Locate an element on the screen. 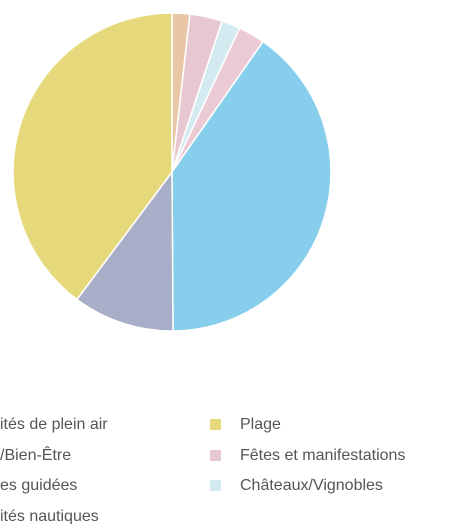 The width and height of the screenshot is (461, 524). legend-label: ités nautiques is located at coordinates (49, 516).